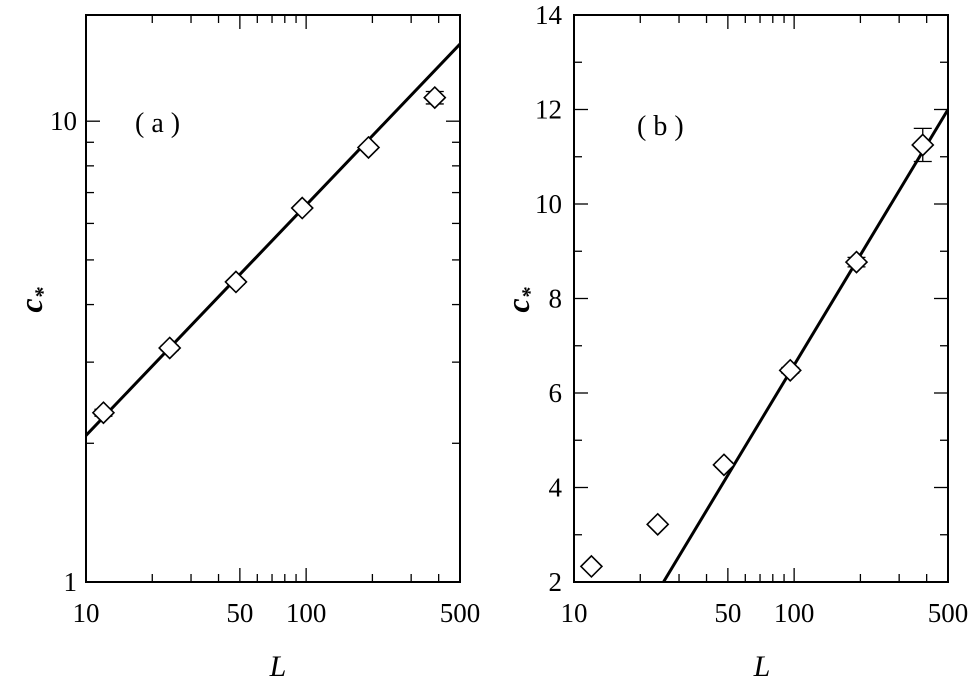 The image size is (977, 688). What do you see at coordinates (157, 123) in the screenshot?
I see `panel-label: ( a )` at bounding box center [157, 123].